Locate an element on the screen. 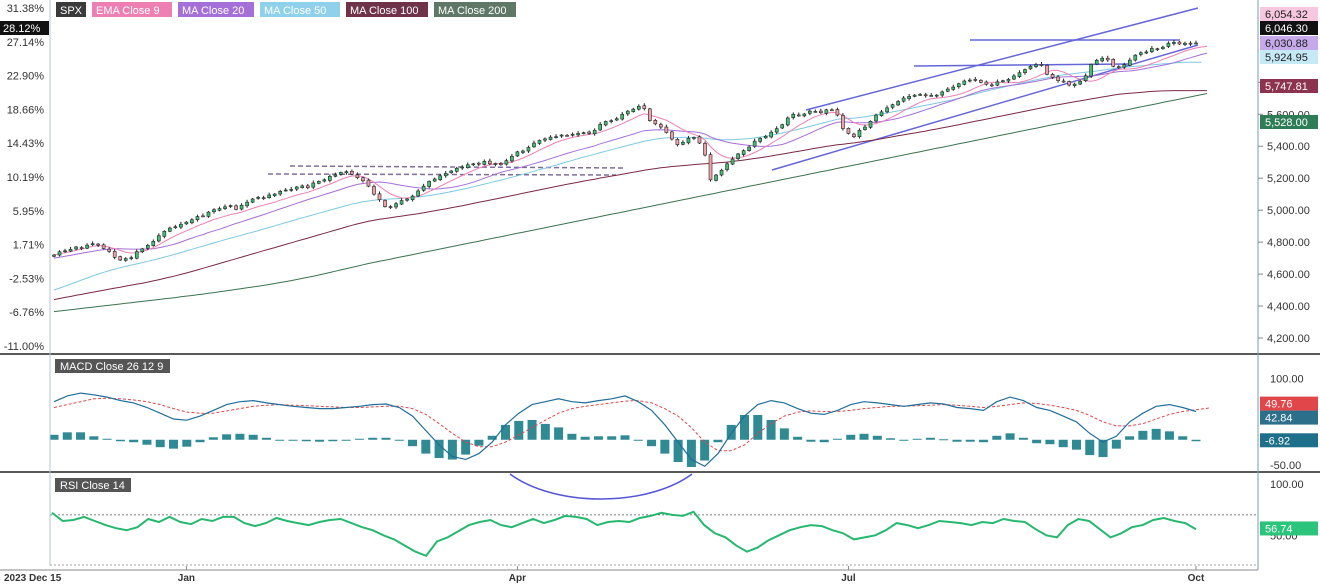  rsi-pane is located at coordinates (654, 519).